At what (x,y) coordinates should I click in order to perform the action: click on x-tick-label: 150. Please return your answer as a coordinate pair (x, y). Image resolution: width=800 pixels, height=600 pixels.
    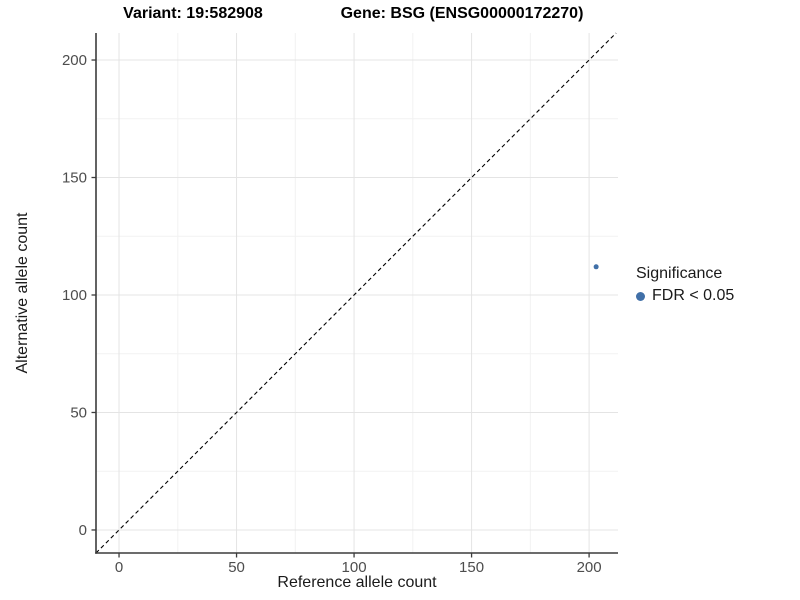
    Looking at the image, I should click on (471, 567).